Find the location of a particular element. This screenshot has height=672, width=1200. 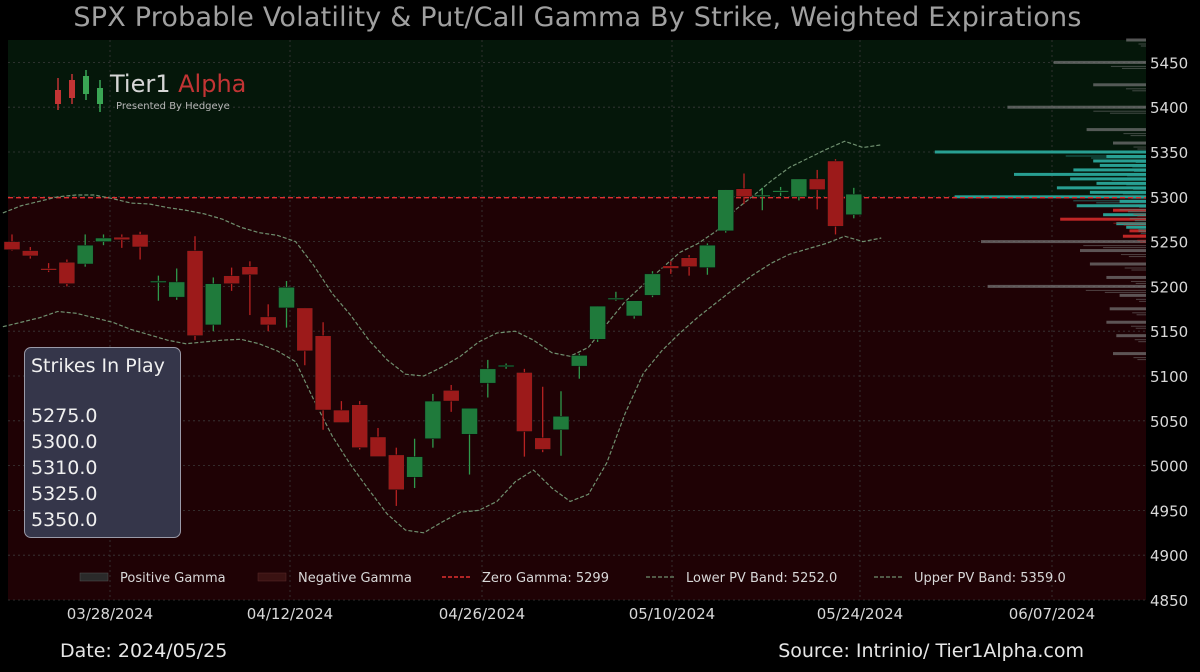

strike-item: 5300.0 is located at coordinates (64, 442).